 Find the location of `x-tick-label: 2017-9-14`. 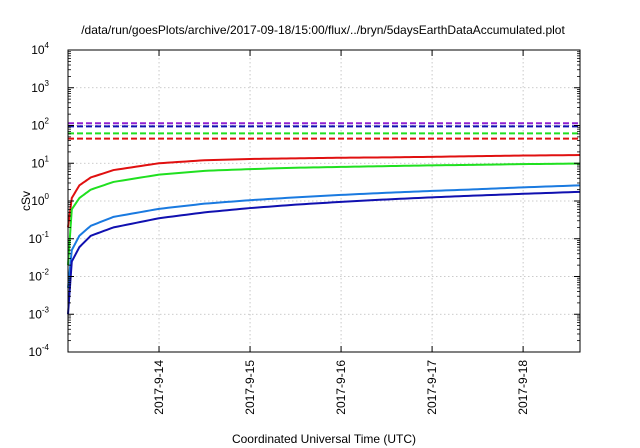

x-tick-label: 2017-9-14 is located at coordinates (159, 387).